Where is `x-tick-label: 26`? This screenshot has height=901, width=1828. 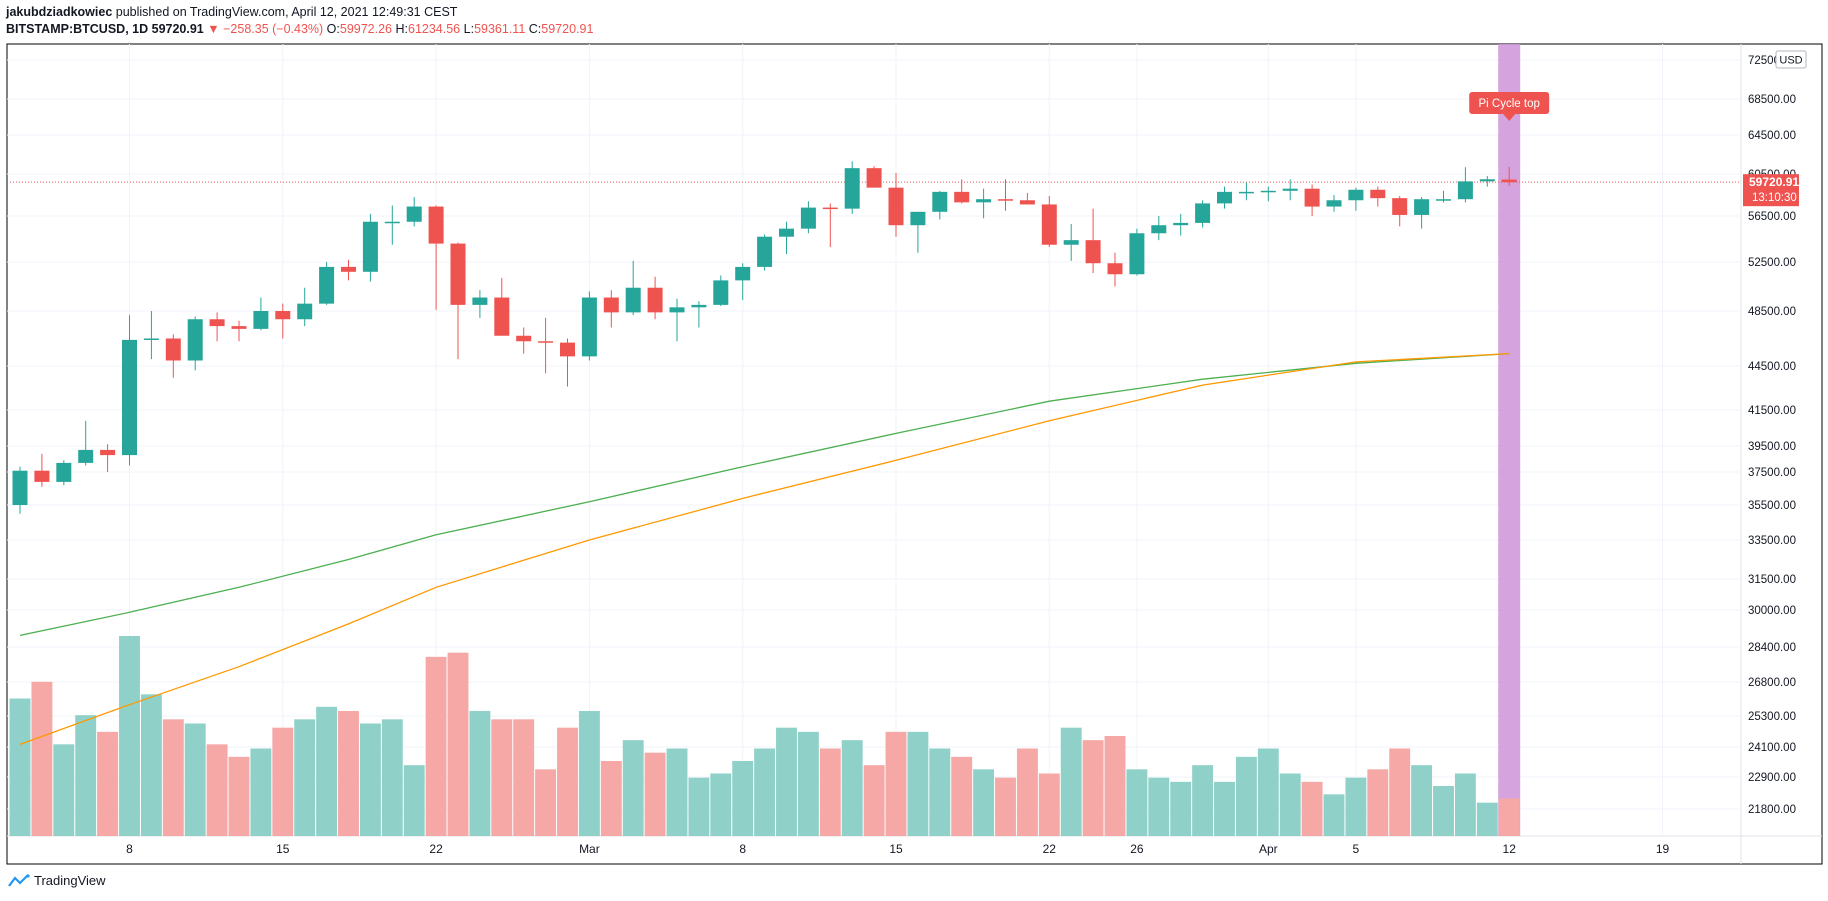 x-tick-label: 26 is located at coordinates (1137, 849).